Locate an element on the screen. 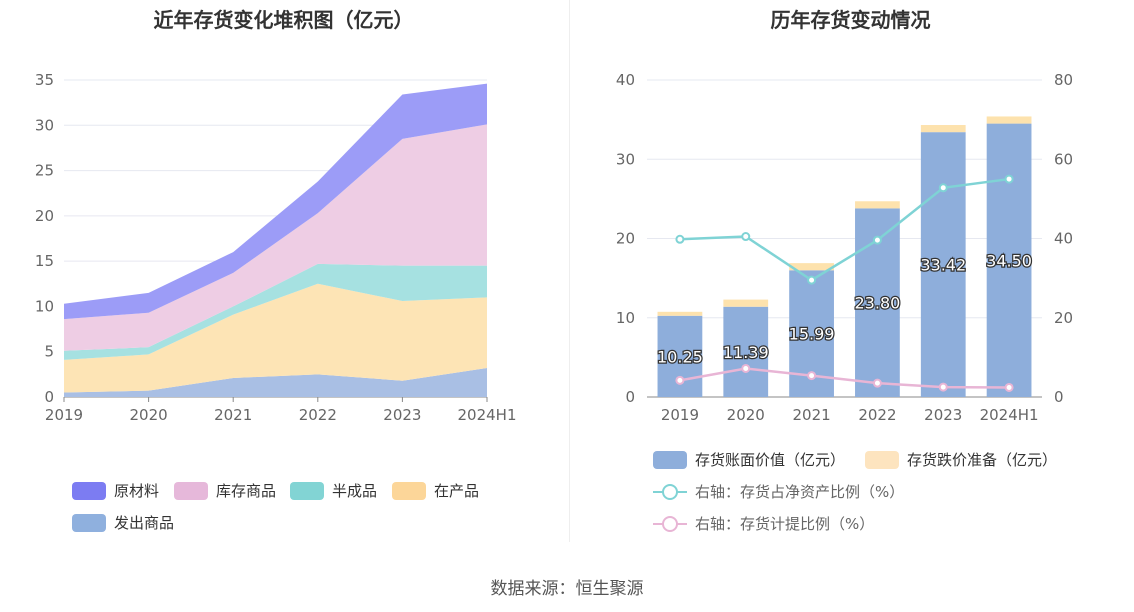  legend-item: 存货跌价准备（亿元） is located at coordinates (961, 459).